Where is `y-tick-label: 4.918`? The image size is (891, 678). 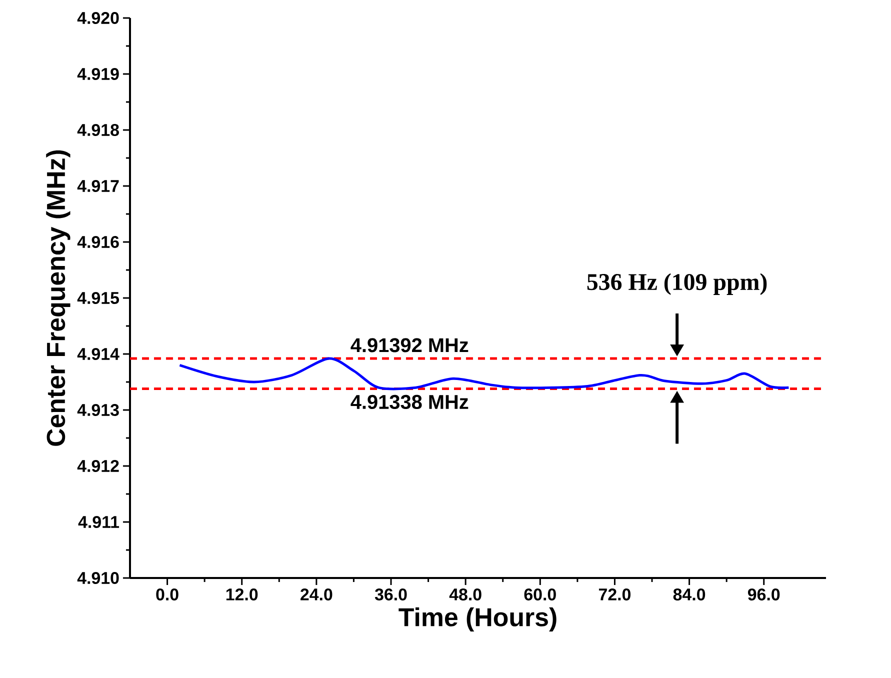
y-tick-label: 4.918 is located at coordinates (98, 130).